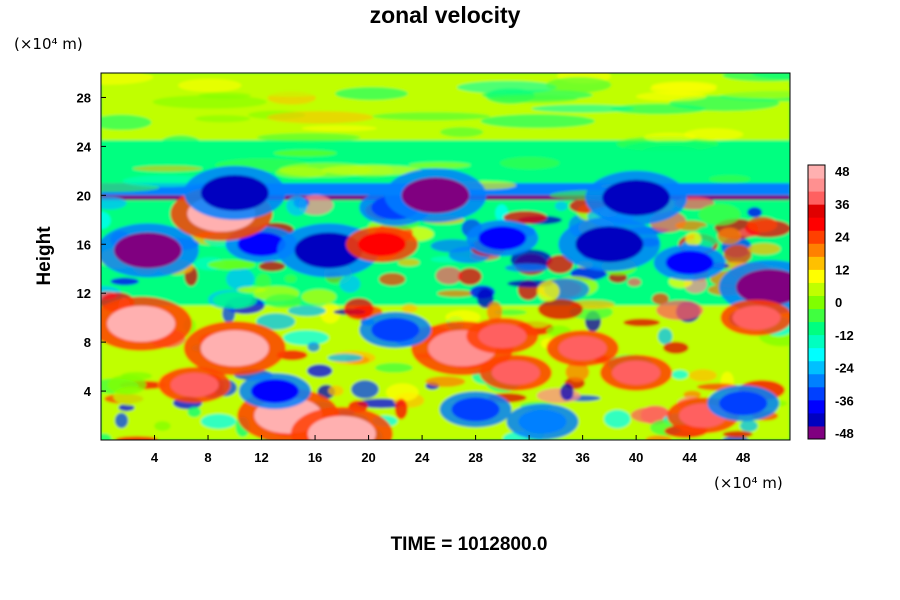 The width and height of the screenshot is (900, 600). What do you see at coordinates (84, 244) in the screenshot?
I see `y-tick-label: 16` at bounding box center [84, 244].